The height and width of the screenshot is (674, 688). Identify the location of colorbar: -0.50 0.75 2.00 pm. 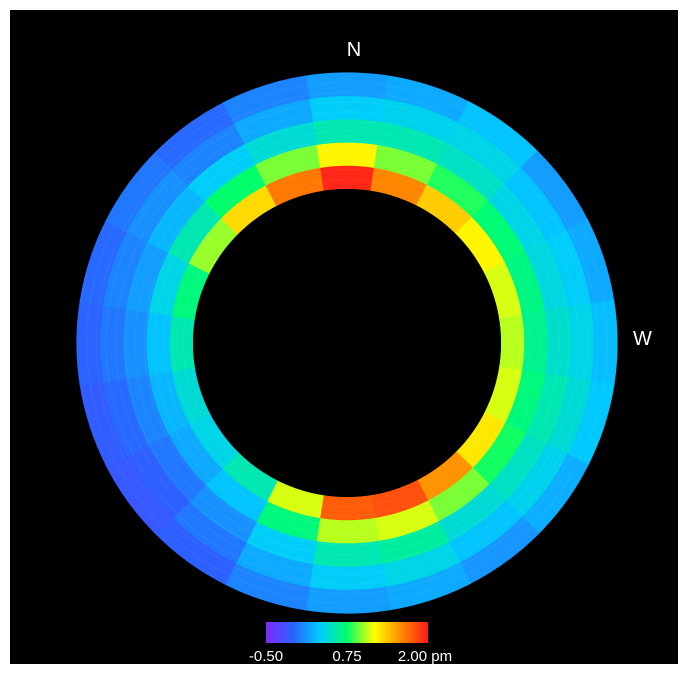
(350, 643).